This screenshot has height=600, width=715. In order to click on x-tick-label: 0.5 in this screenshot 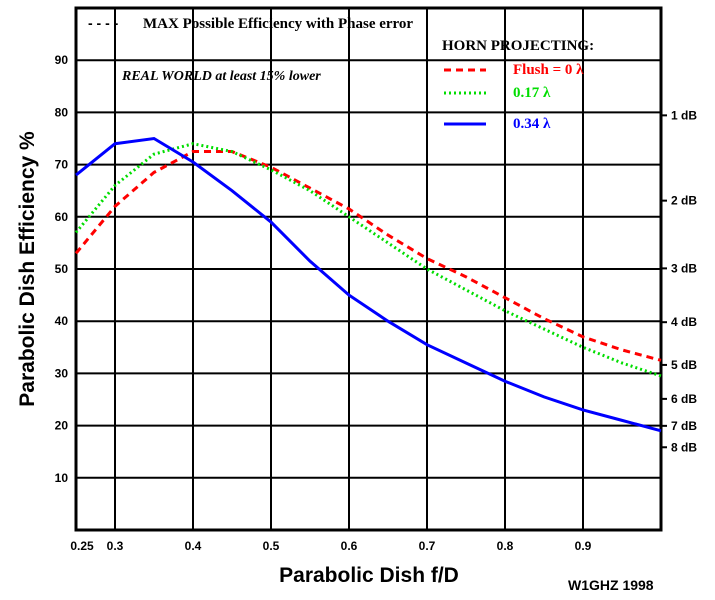, I will do `click(271, 546)`.